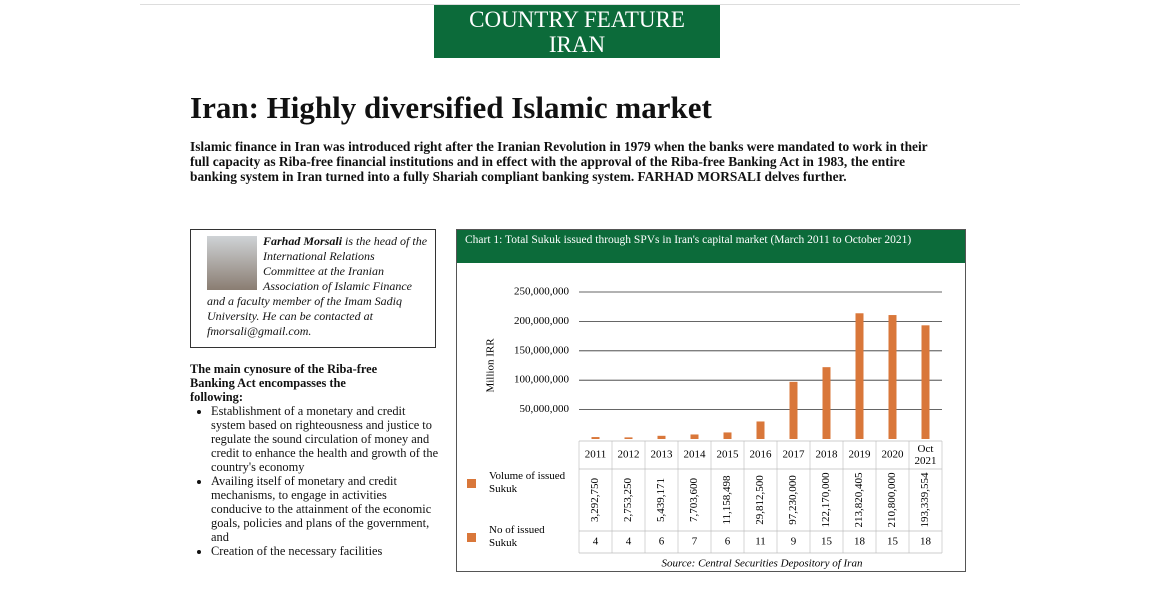 This screenshot has width=1170, height=600. I want to click on value-label: 122,170,000, so click(826, 500).